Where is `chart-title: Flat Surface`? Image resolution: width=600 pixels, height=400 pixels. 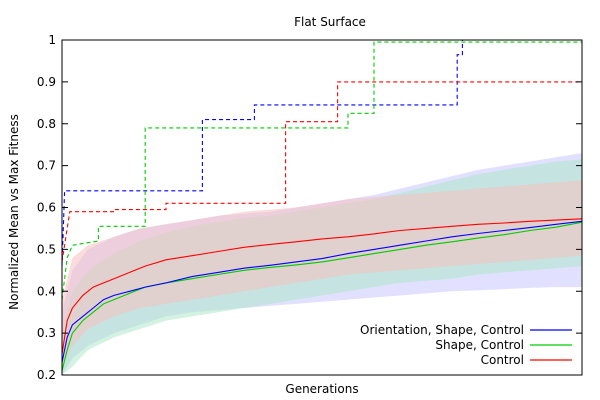
chart-title: Flat Surface is located at coordinates (330, 22).